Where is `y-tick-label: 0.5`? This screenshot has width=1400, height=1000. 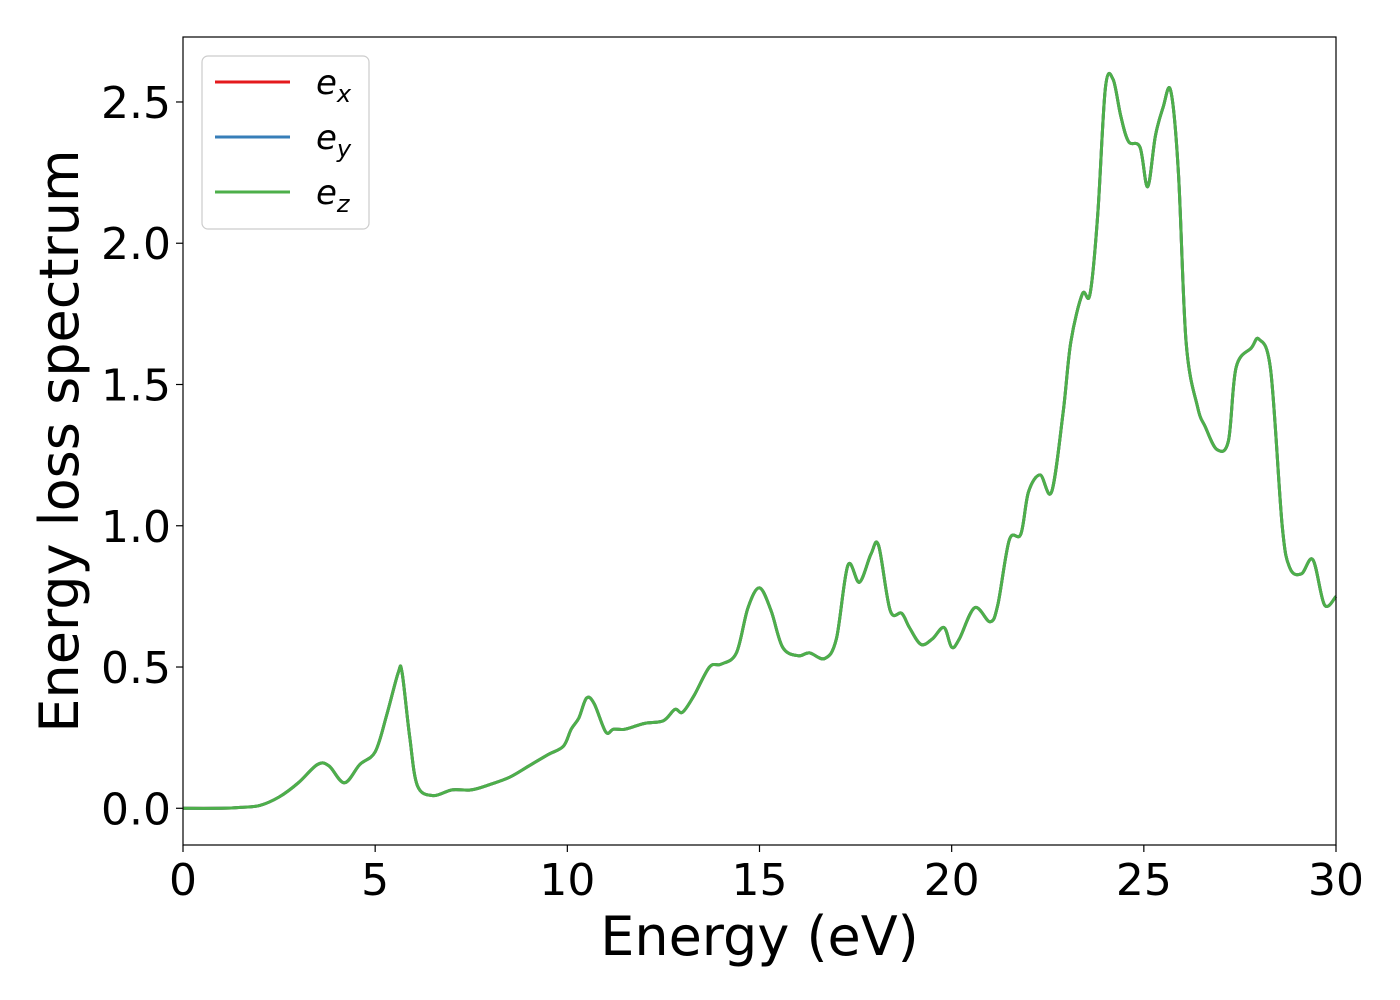 y-tick-label: 0.5 is located at coordinates (136, 668).